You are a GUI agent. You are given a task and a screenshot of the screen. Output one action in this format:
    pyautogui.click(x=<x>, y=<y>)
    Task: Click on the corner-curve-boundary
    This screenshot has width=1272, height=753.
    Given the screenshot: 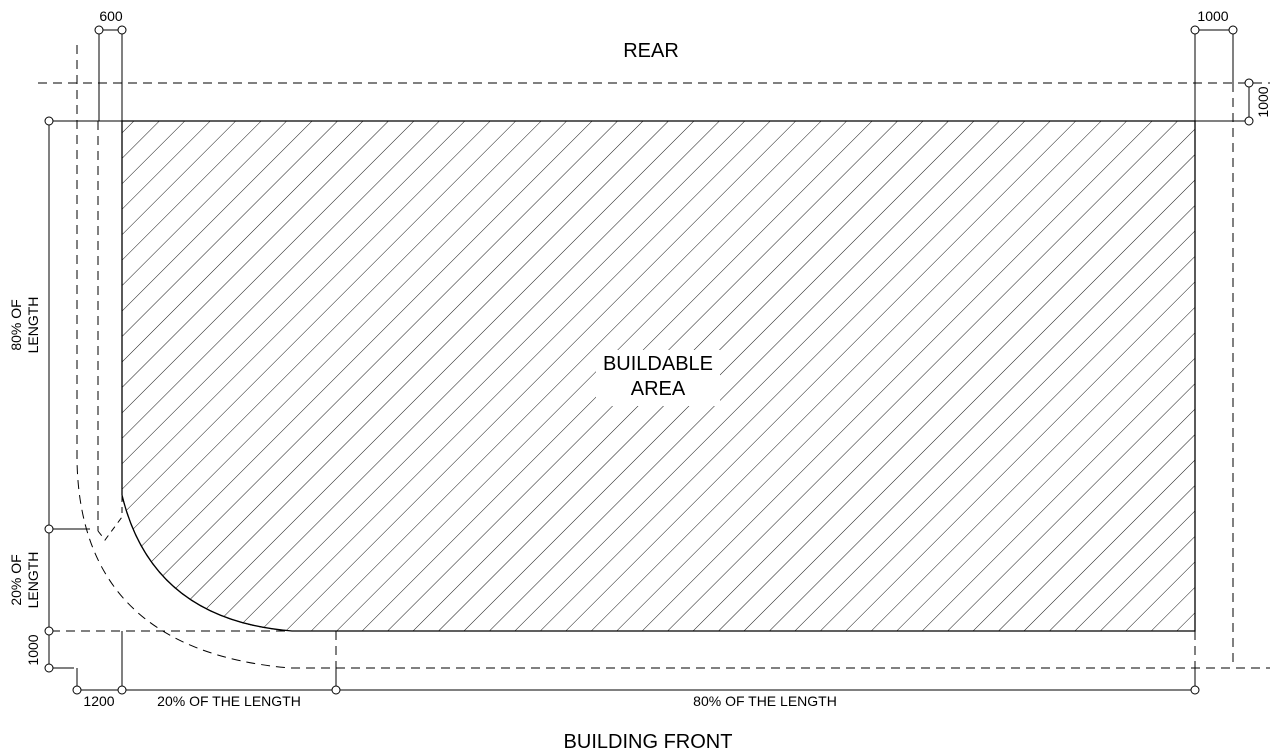 What is the action you would take?
    pyautogui.click(x=195, y=563)
    